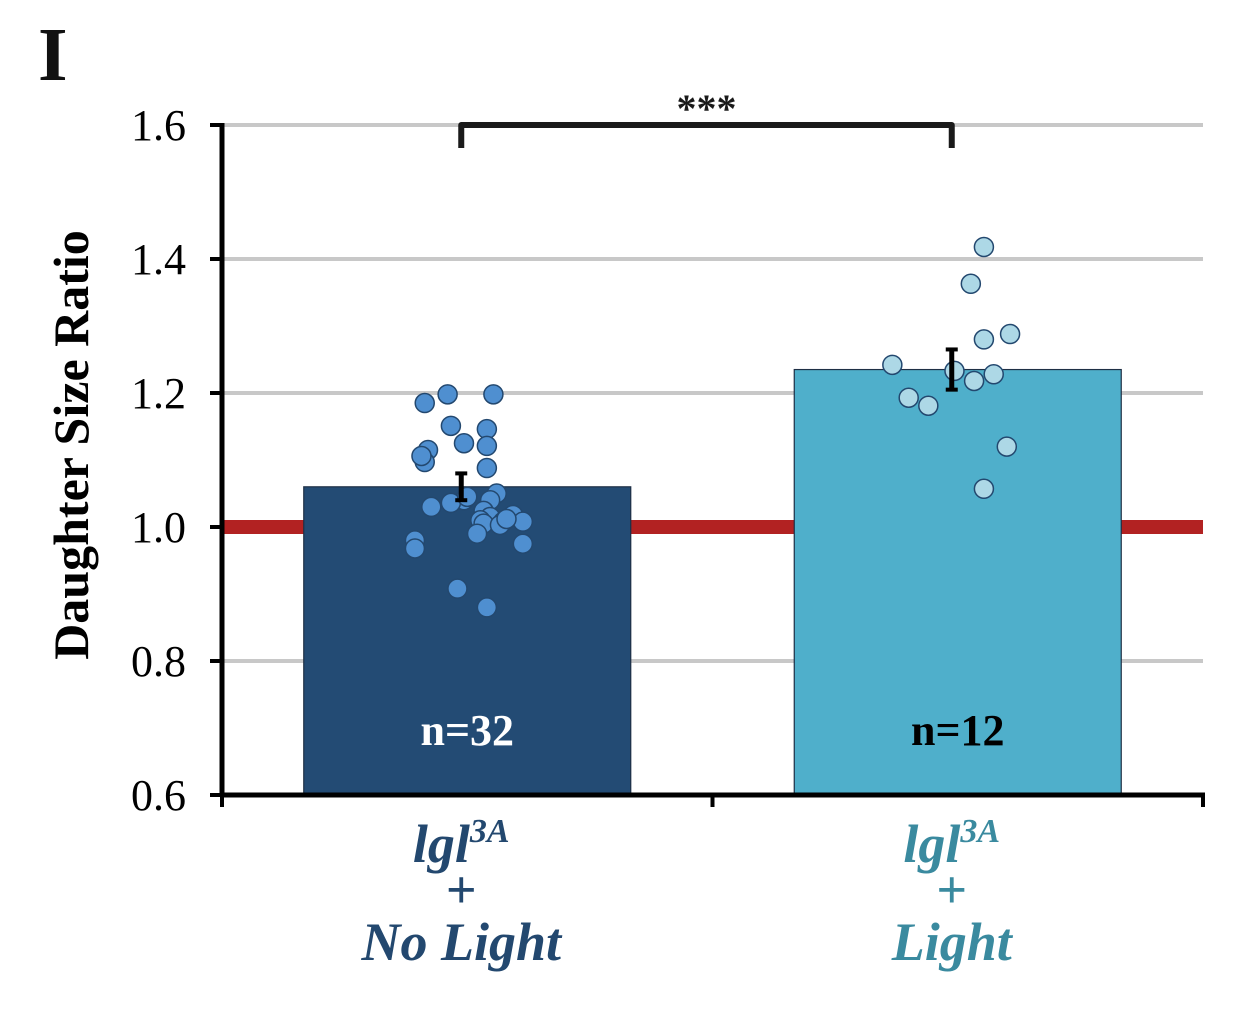 This screenshot has height=1022, width=1254. What do you see at coordinates (952, 942) in the screenshot?
I see `x-label-condition: Light` at bounding box center [952, 942].